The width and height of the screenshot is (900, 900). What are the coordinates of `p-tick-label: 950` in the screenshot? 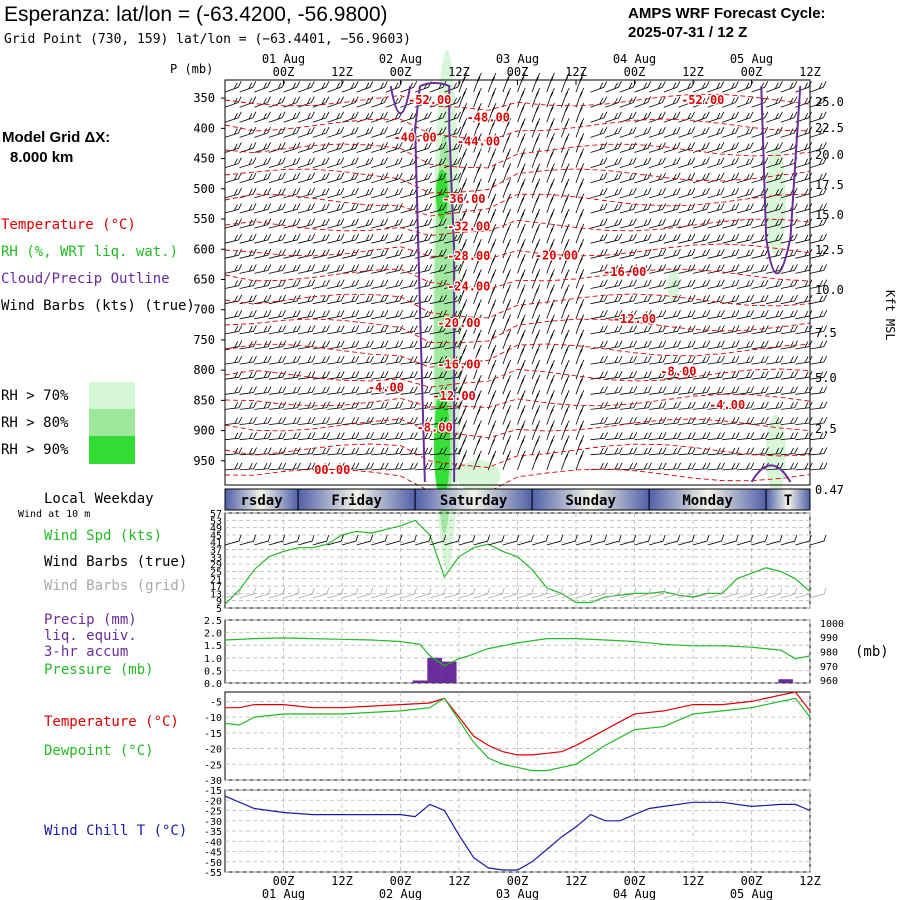 It's located at (204, 461).